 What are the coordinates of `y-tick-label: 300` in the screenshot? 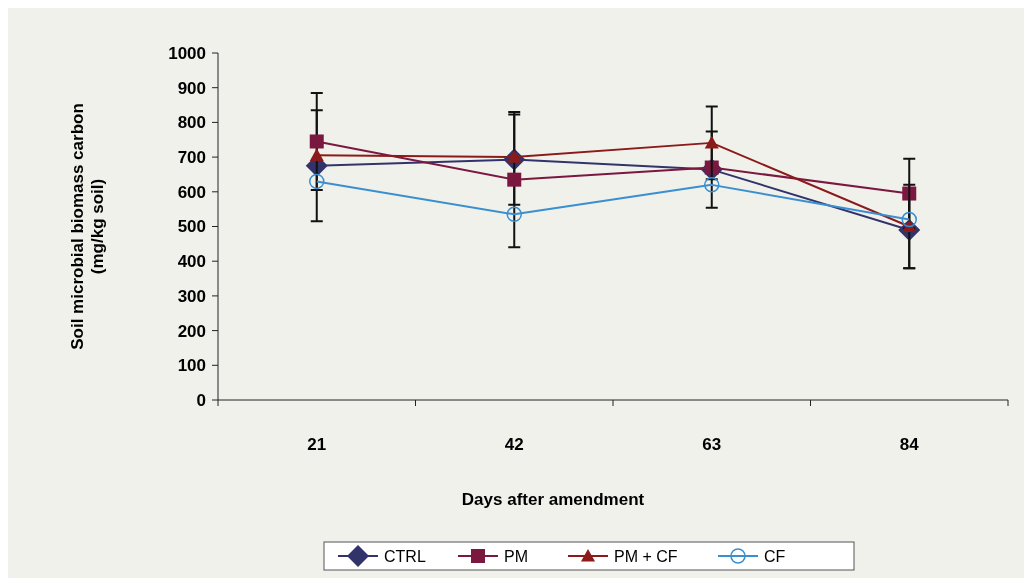 It's located at (191, 296).